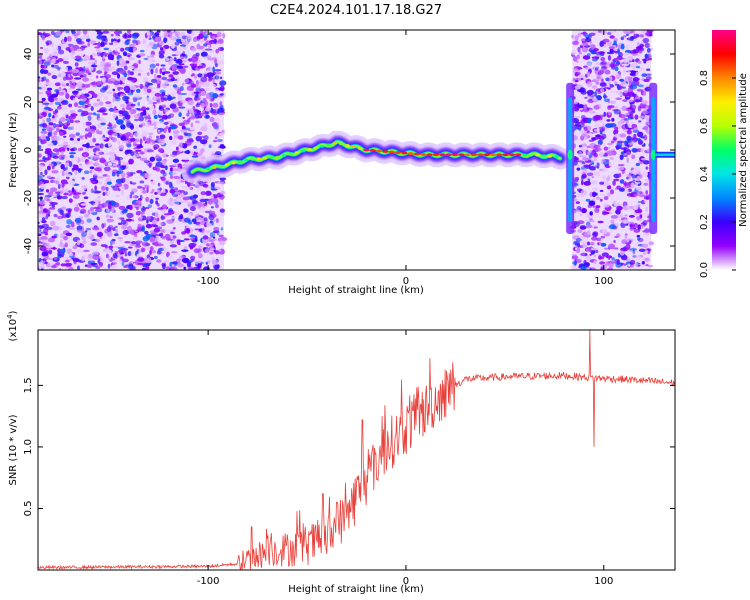 The height and width of the screenshot is (600, 750). What do you see at coordinates (704, 78) in the screenshot?
I see `colorbar-tick-label: 0.8` at bounding box center [704, 78].